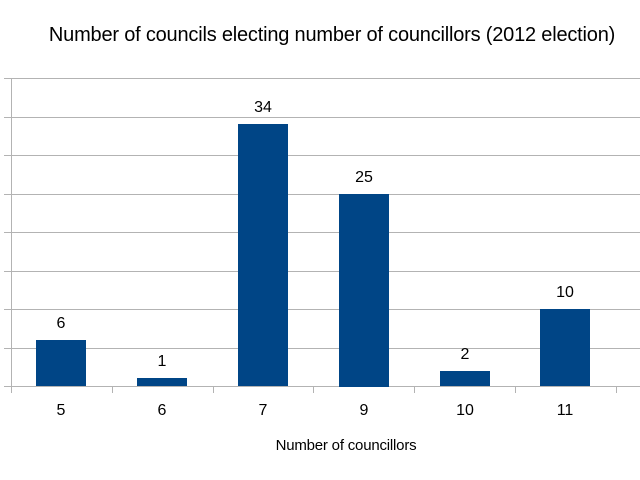 The height and width of the screenshot is (480, 640). I want to click on x-tick-label: 11, so click(565, 410).